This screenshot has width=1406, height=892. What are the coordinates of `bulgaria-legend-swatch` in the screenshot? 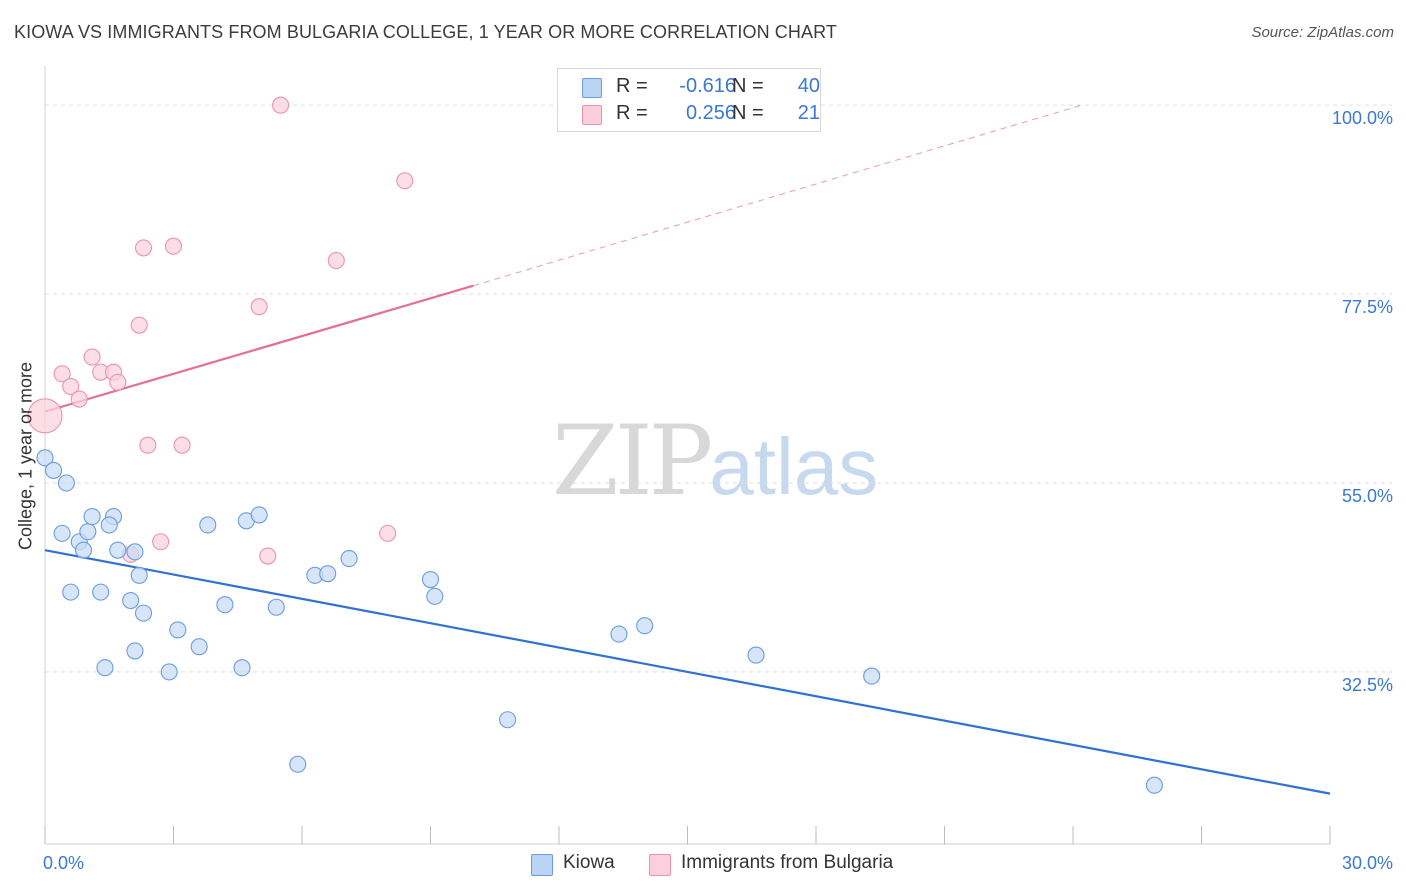 It's located at (660, 865).